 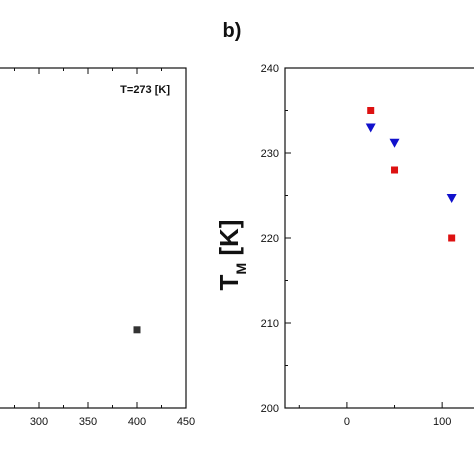 What do you see at coordinates (186, 422) in the screenshot?
I see `left-x-tick-label: 450` at bounding box center [186, 422].